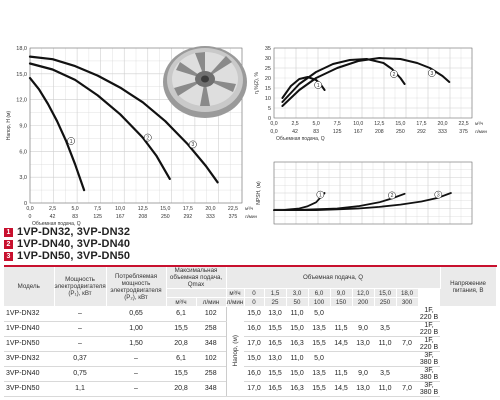 The image size is (500, 400). What do you see at coordinates (275, 302) in the screenshot?
I see `th-flow-lmin: 25` at bounding box center [275, 302].